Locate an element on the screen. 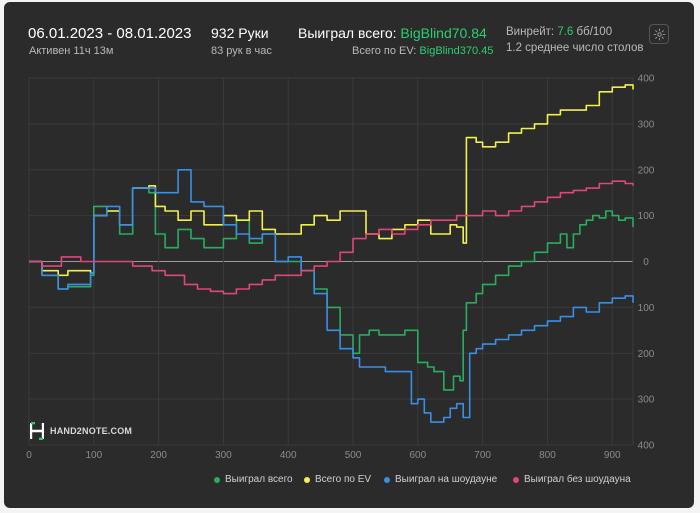 This screenshot has height=513, width=700. hand2note-logo-icon is located at coordinates (37, 431).